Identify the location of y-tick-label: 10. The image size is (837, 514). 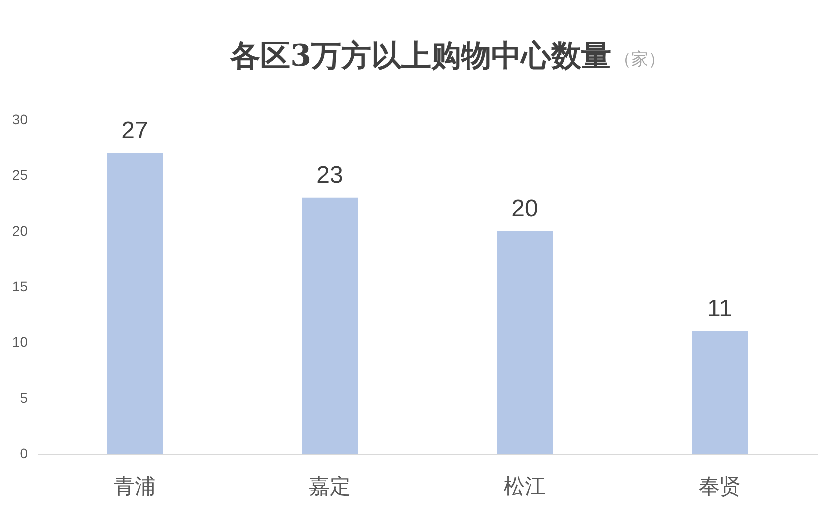
(20, 342).